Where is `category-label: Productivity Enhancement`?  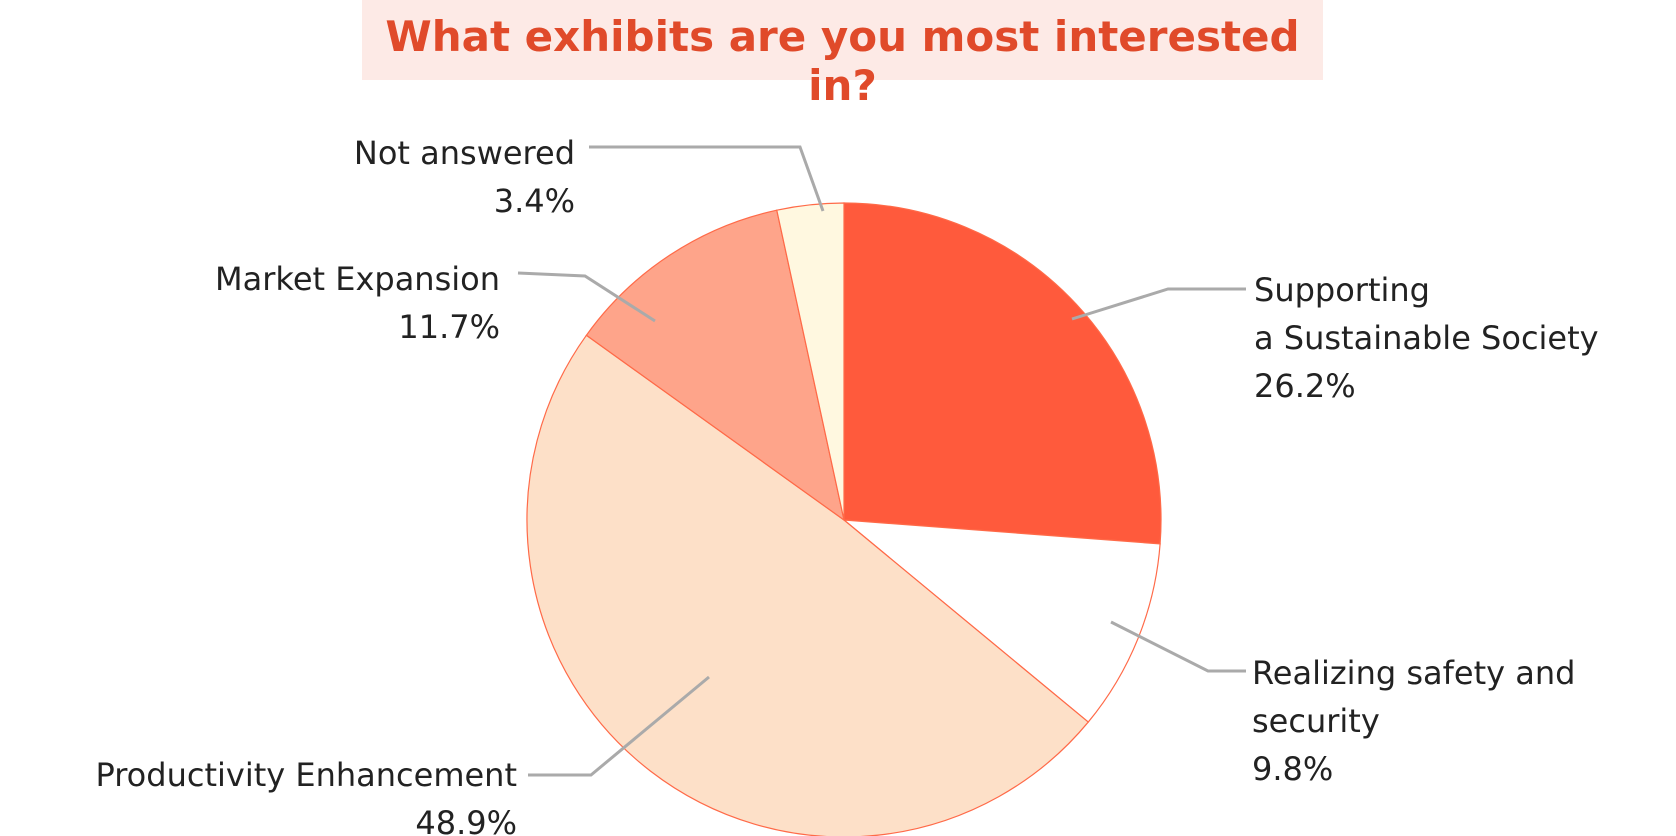 category-label: Productivity Enhancement is located at coordinates (306, 775).